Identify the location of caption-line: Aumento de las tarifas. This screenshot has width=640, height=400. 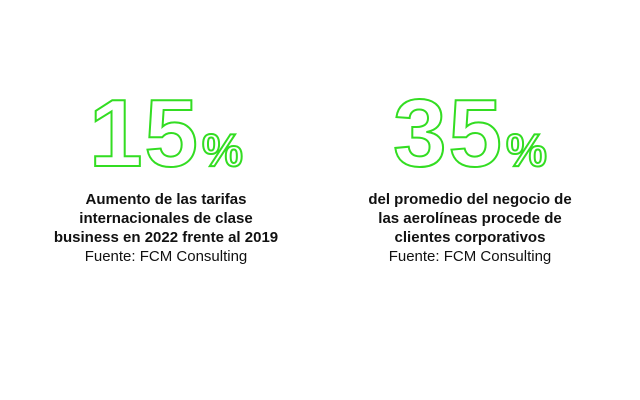
(166, 199).